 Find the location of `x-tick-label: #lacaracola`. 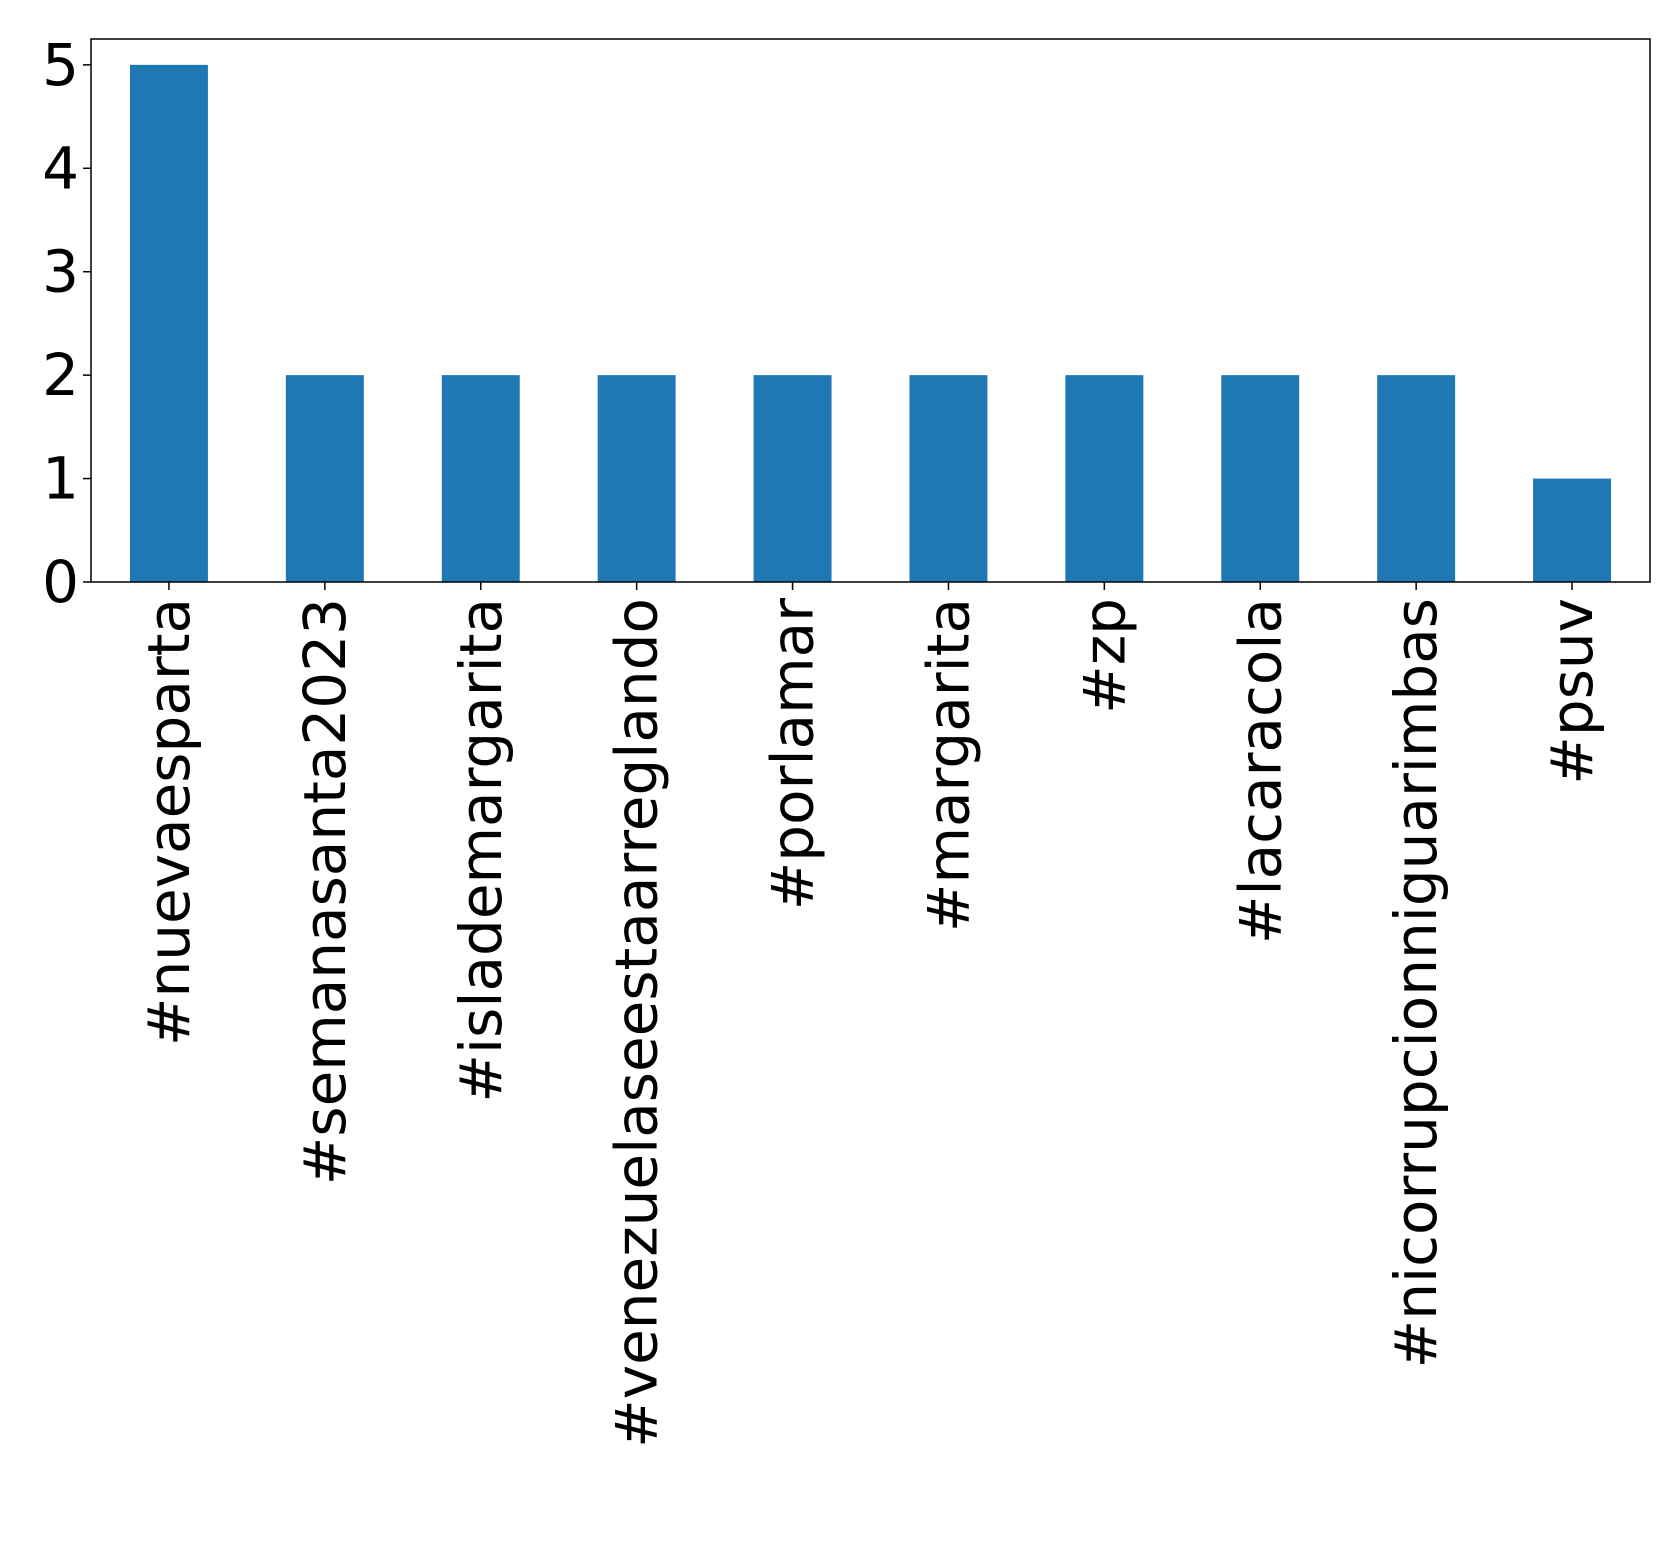

x-tick-label: #lacaracola is located at coordinates (1260, 771).